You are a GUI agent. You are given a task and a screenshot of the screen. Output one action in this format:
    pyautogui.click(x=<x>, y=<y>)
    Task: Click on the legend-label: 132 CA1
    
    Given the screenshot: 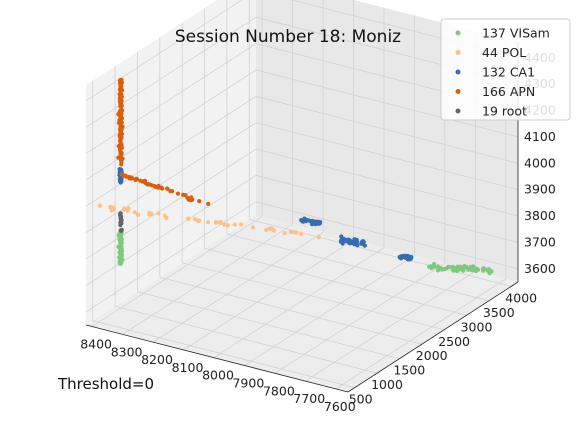 What is the action you would take?
    pyautogui.click(x=508, y=72)
    